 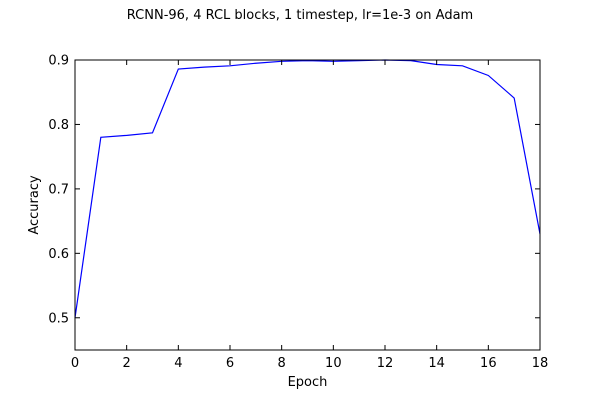 What do you see at coordinates (540, 363) in the screenshot?
I see `x-tick-label: 18` at bounding box center [540, 363].